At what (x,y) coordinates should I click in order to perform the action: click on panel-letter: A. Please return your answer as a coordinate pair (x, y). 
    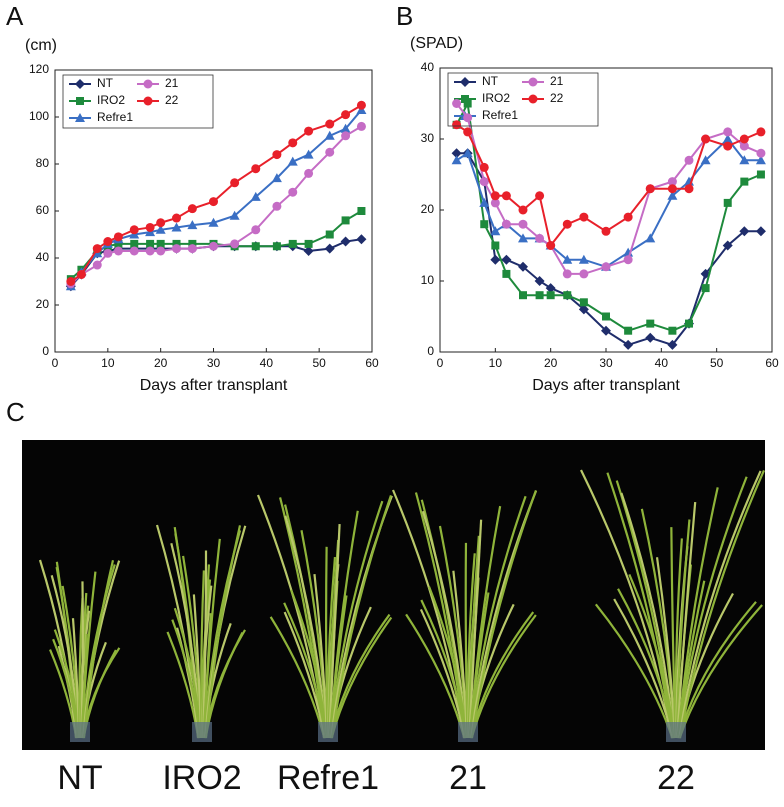
    Looking at the image, I should click on (15, 16).